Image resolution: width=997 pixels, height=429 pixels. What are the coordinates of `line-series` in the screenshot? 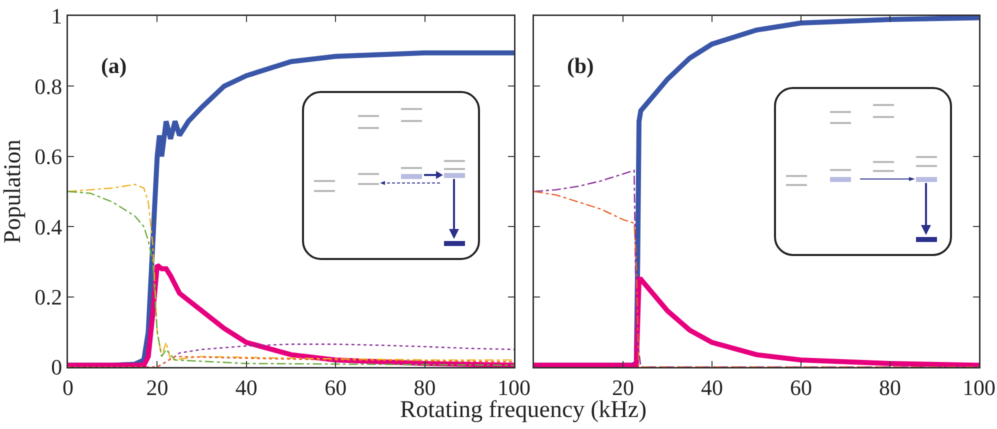 It's located at (291, 361).